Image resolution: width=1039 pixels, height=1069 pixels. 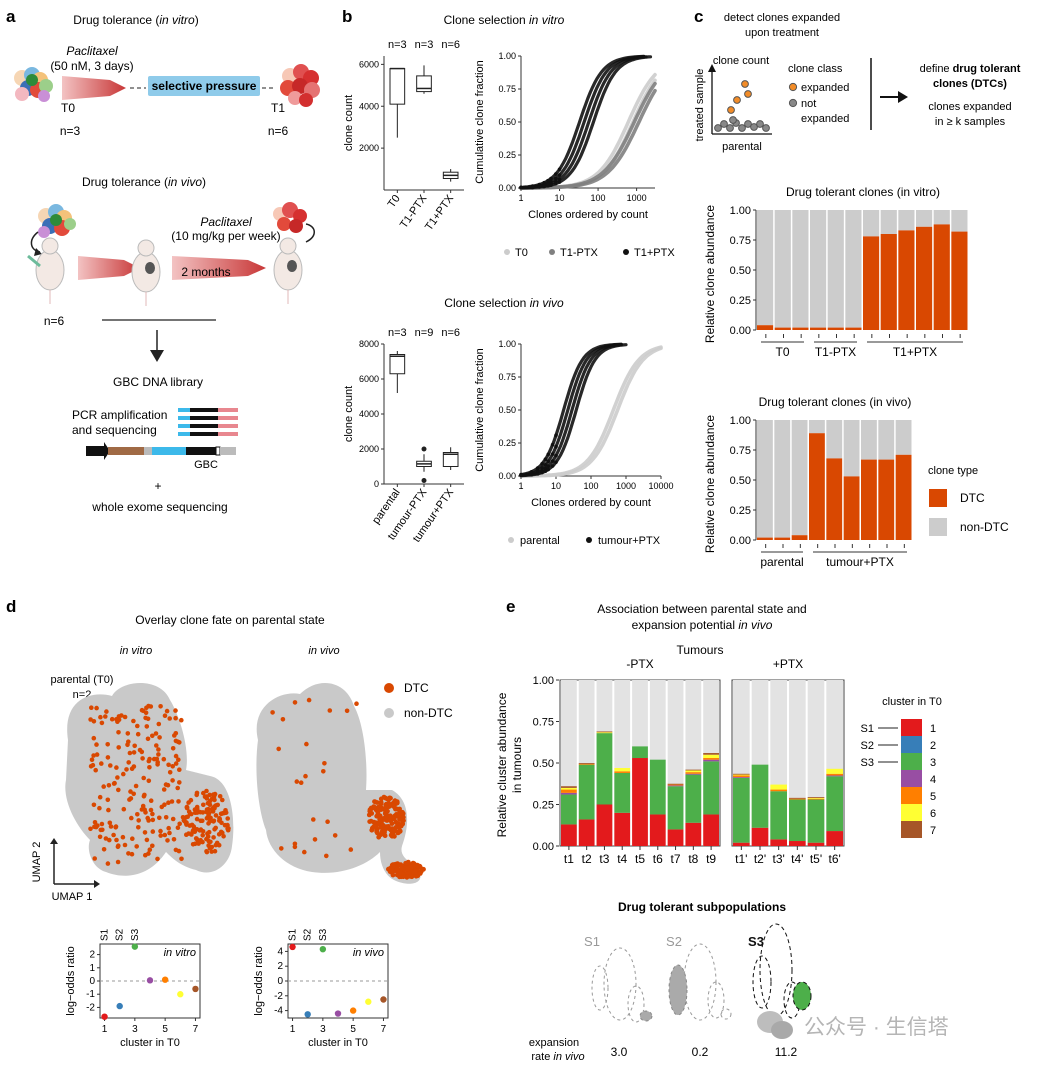 What do you see at coordinates (280, 951) in the screenshot?
I see `y-tick-label: 4` at bounding box center [280, 951].